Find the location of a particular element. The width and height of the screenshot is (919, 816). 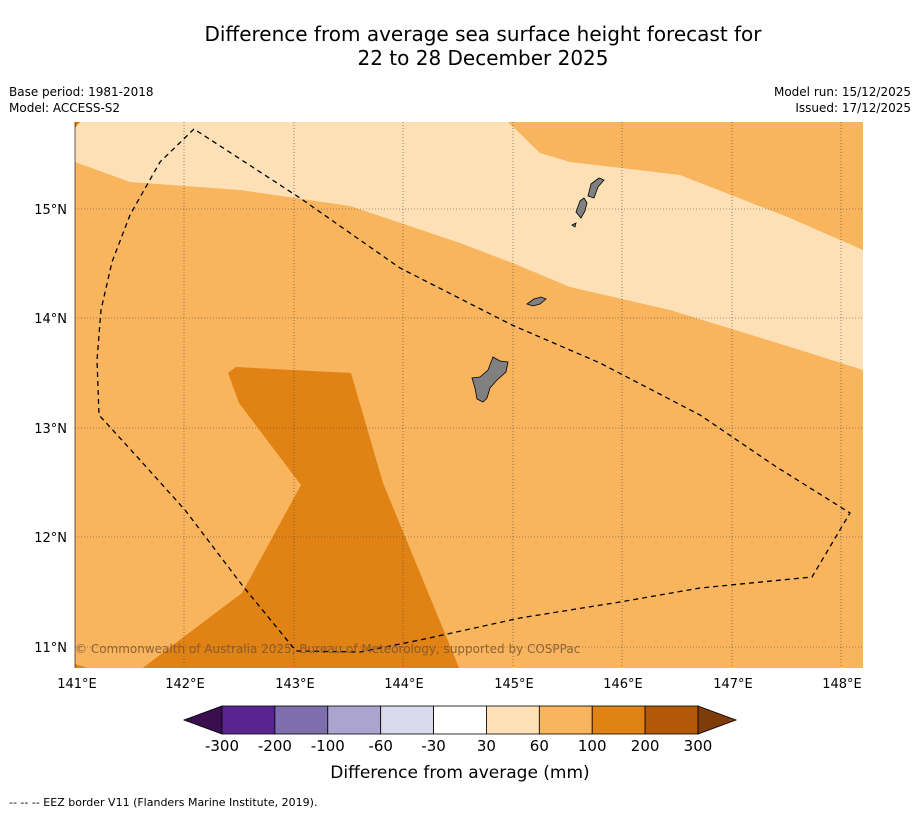

lat-label: 11°N is located at coordinates (50, 648).